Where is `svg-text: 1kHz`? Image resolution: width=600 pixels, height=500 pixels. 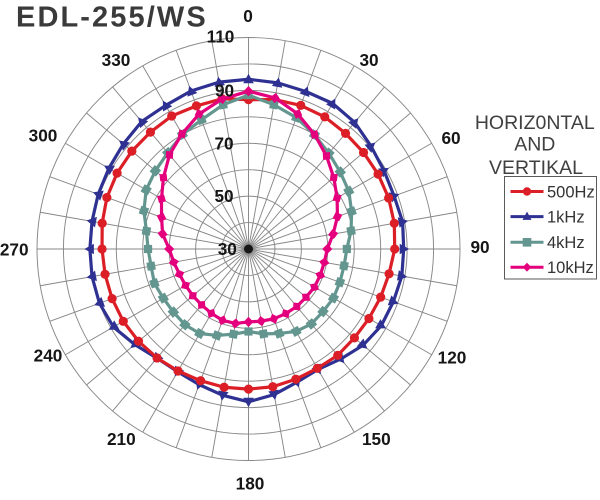
svg-text: 1kHz is located at coordinates (566, 217).